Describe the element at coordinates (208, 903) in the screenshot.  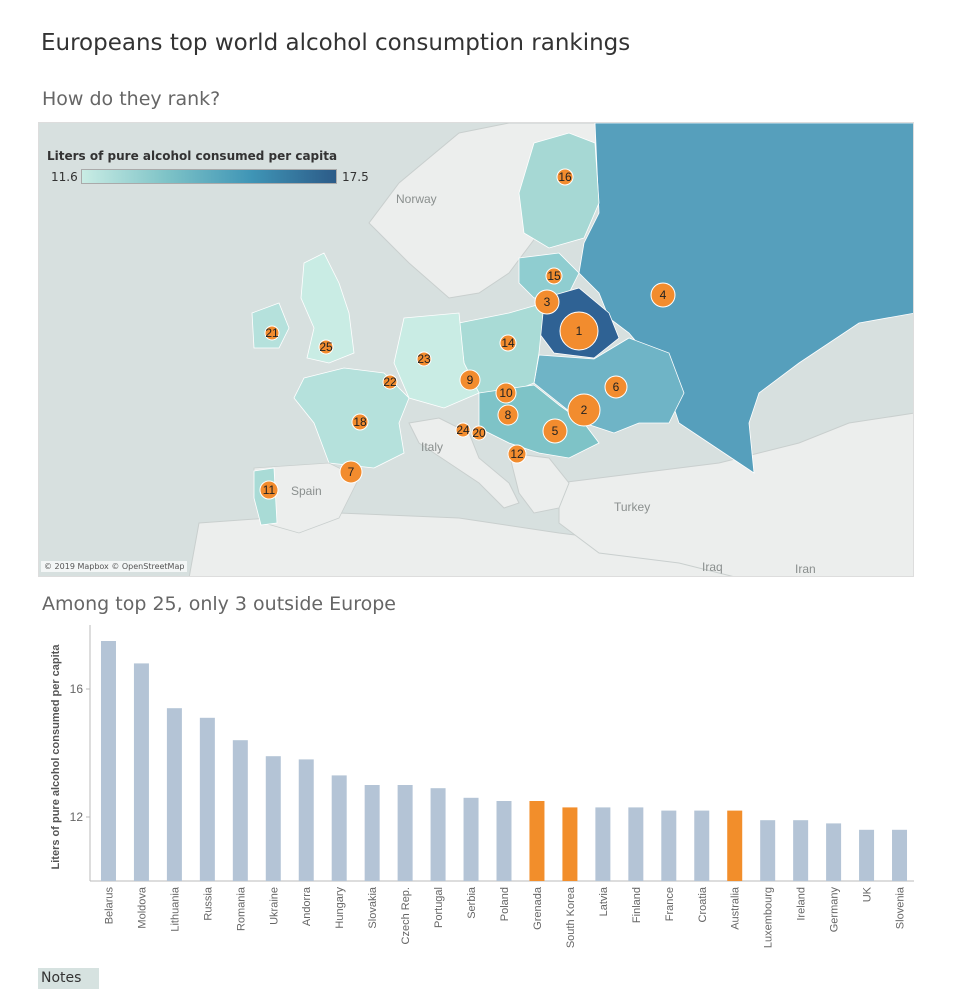
I see `x-tick-label: Russia` at that location.